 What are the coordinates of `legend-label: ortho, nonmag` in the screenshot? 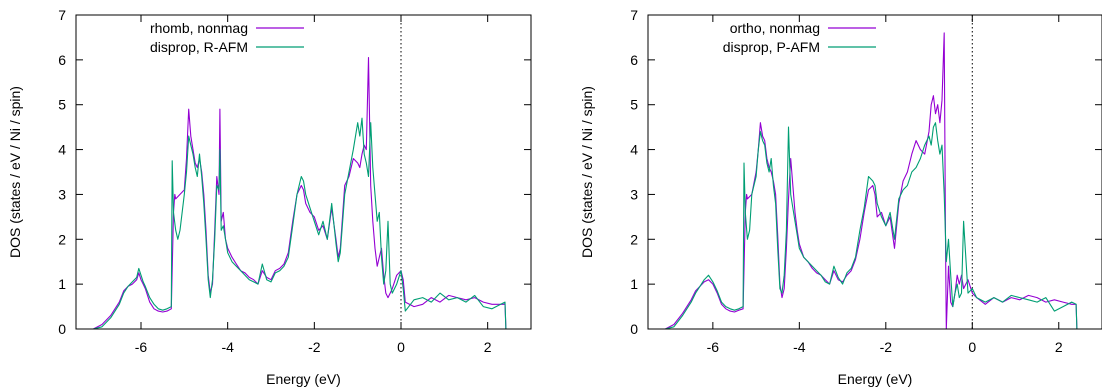 It's located at (775, 28).